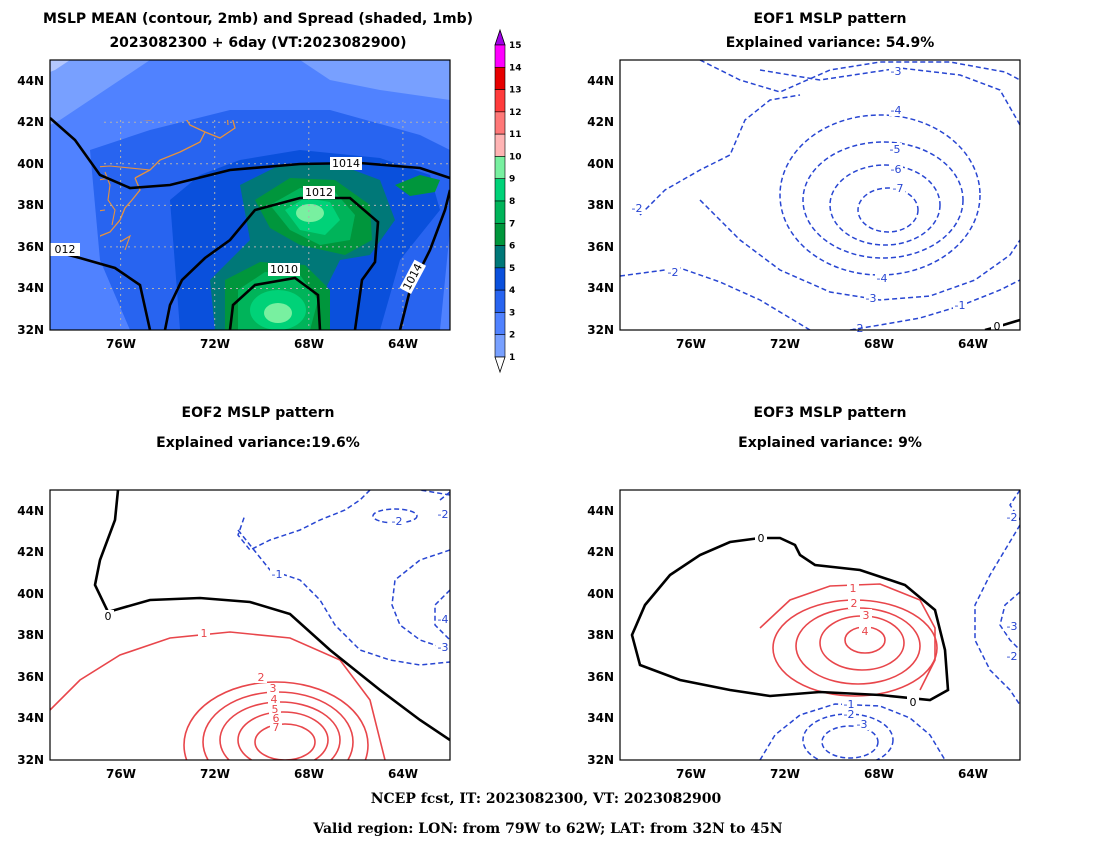 The height and width of the screenshot is (850, 1100). Describe the element at coordinates (30, 205) in the screenshot. I see `mean-lat-38: 38N` at that location.